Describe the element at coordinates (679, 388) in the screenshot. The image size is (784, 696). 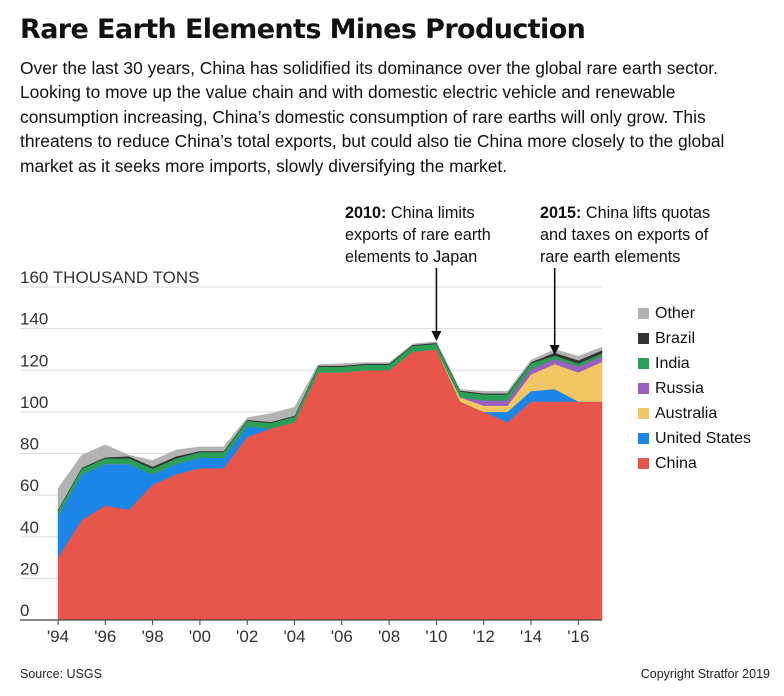
I see `legend-label: Russia` at that location.